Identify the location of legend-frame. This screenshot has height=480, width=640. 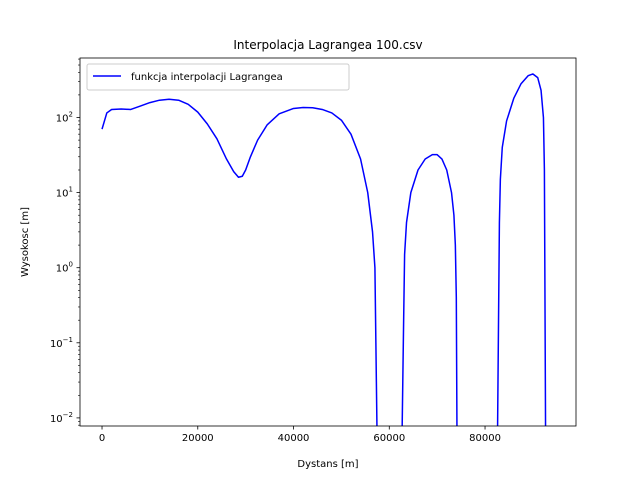
(218, 77).